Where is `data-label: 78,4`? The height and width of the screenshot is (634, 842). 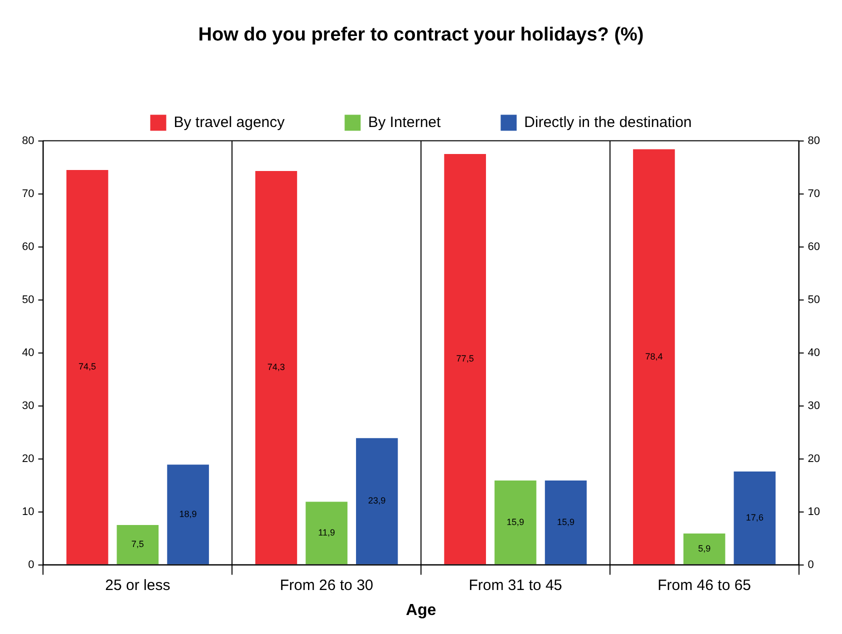
data-label: 78,4 is located at coordinates (654, 356).